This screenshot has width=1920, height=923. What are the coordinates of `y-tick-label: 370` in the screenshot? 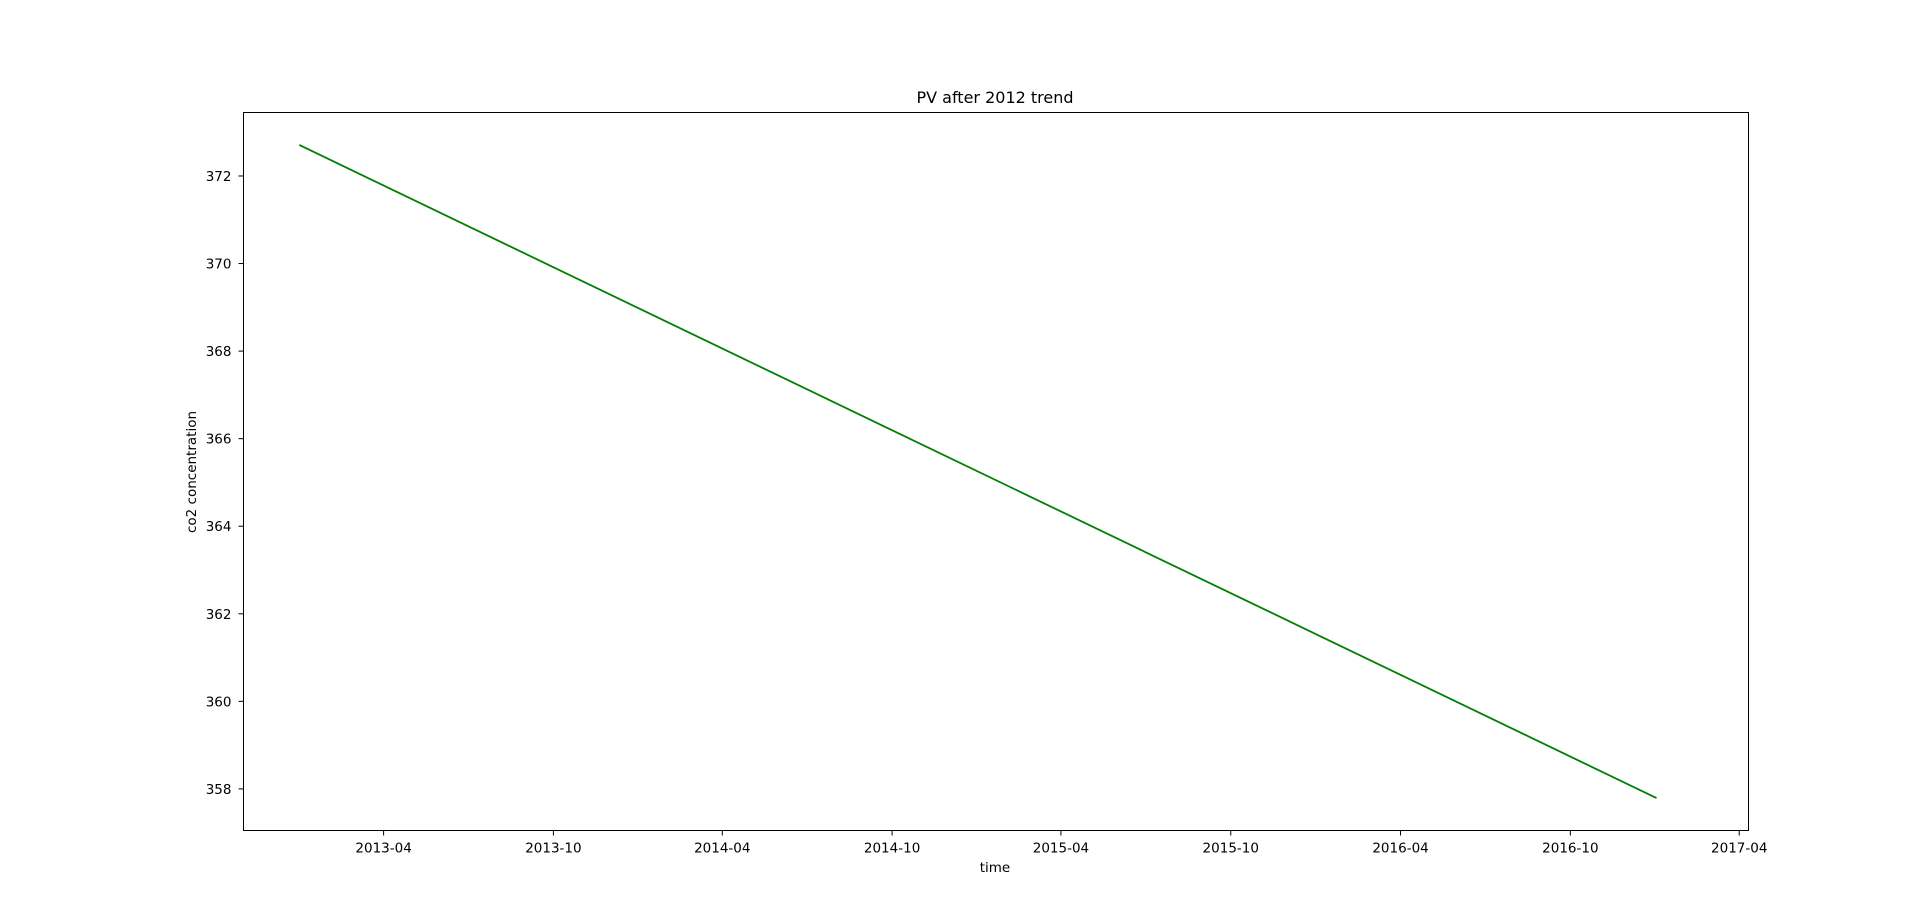 It's located at (219, 265).